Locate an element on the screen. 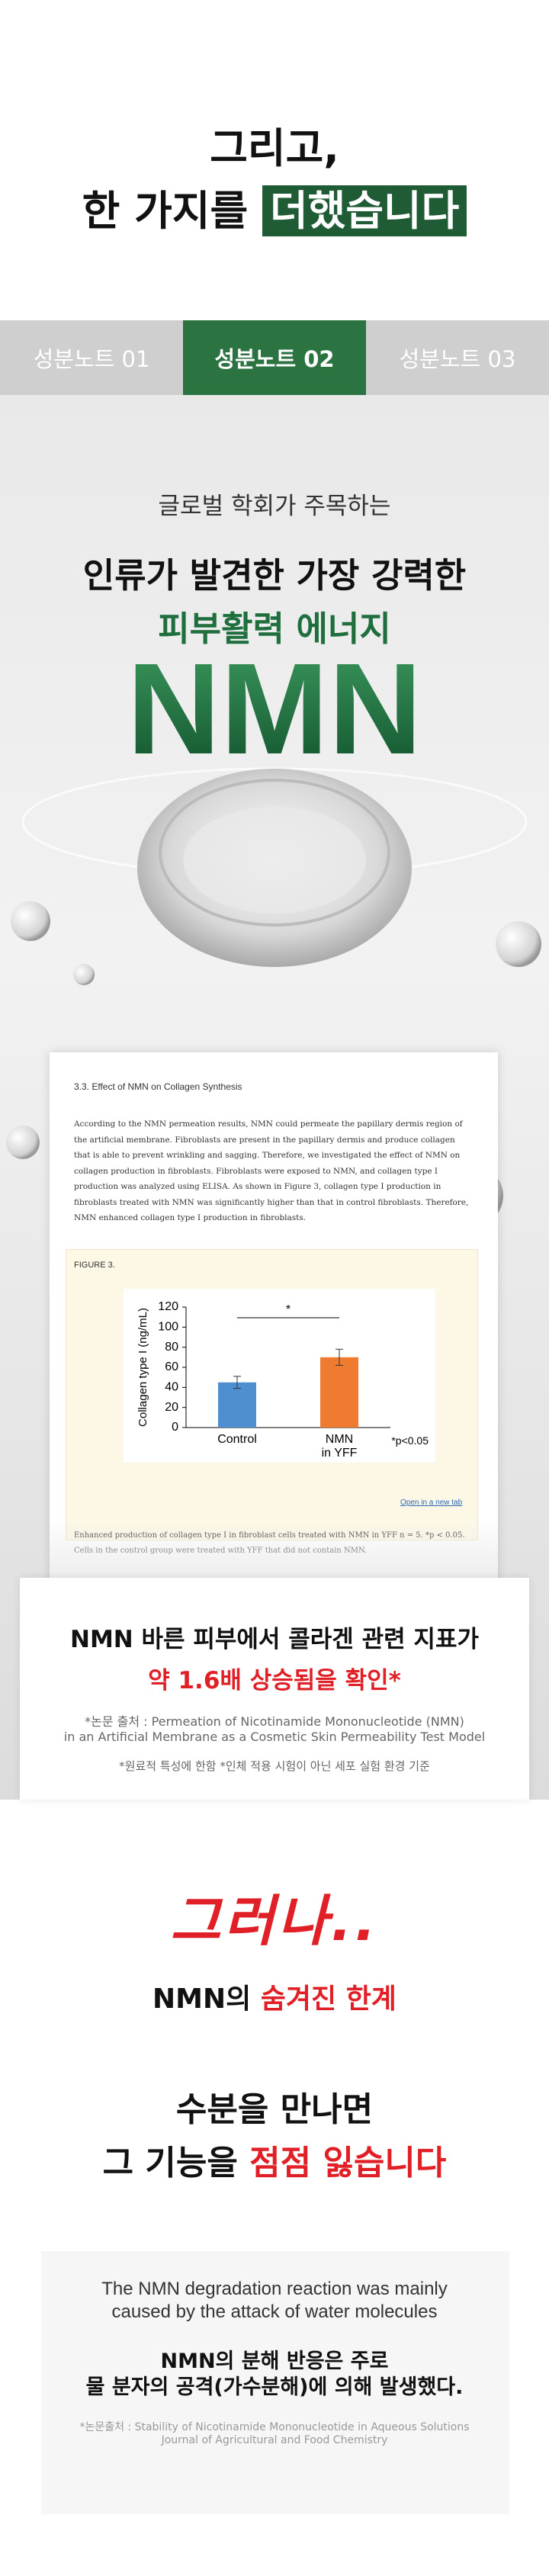 Image resolution: width=549 pixels, height=2576 pixels. quote-ko: 물 분자의 공격(가수분해)에 의해 발생했다. is located at coordinates (274, 2387).